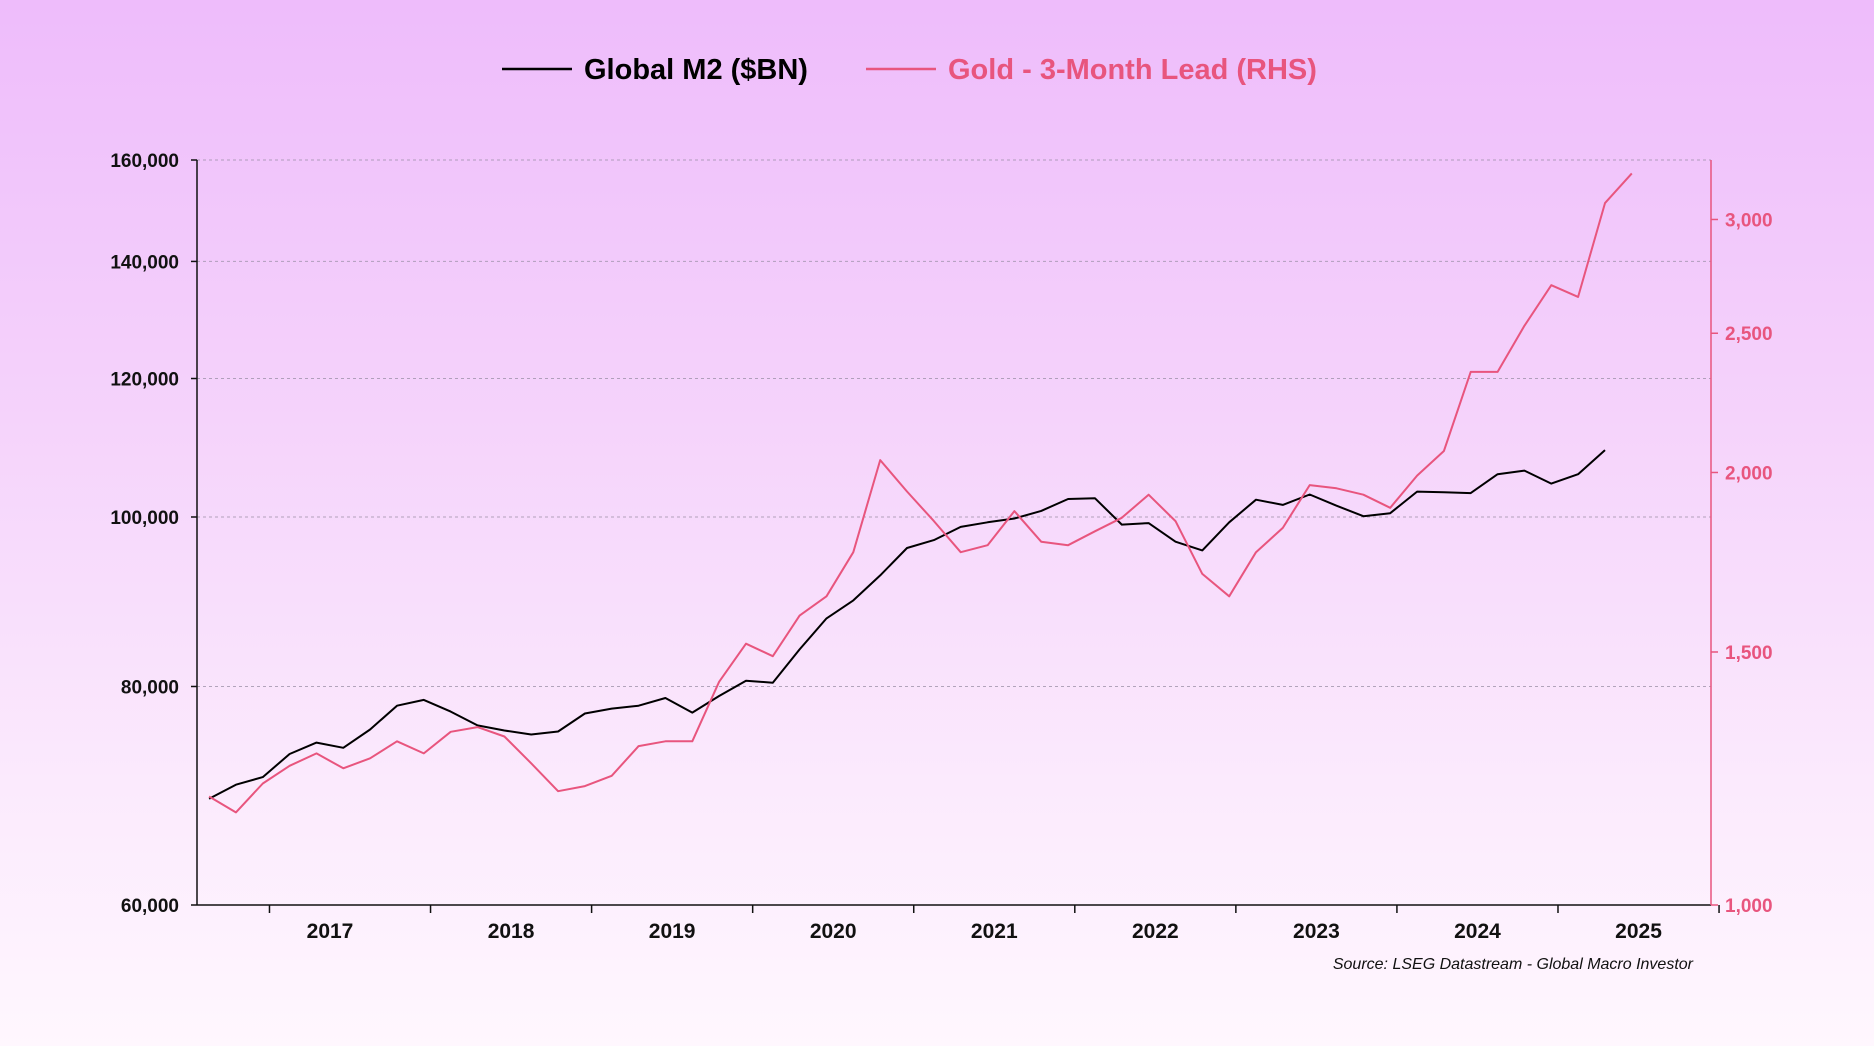 The image size is (1874, 1046). Describe the element at coordinates (1749, 653) in the screenshot. I see `y-right-tick-label: 1,500` at that location.